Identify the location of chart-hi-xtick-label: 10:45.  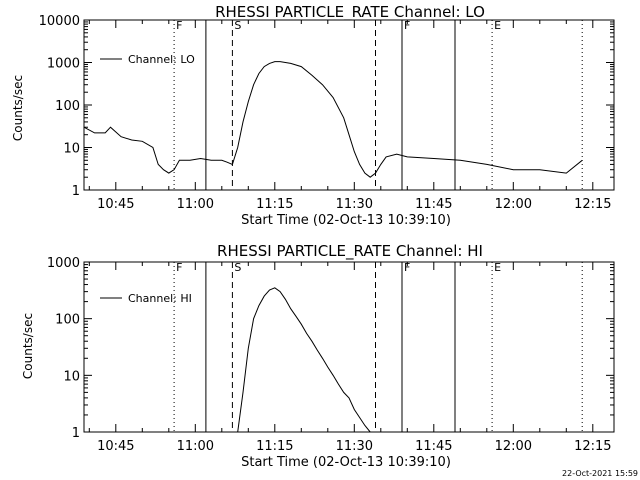
(115, 446).